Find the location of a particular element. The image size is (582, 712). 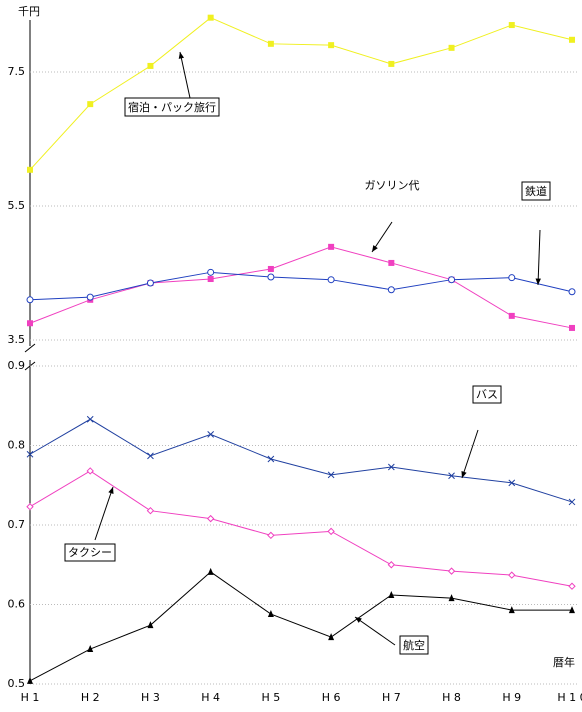

series-label: タクシー is located at coordinates (90, 552).